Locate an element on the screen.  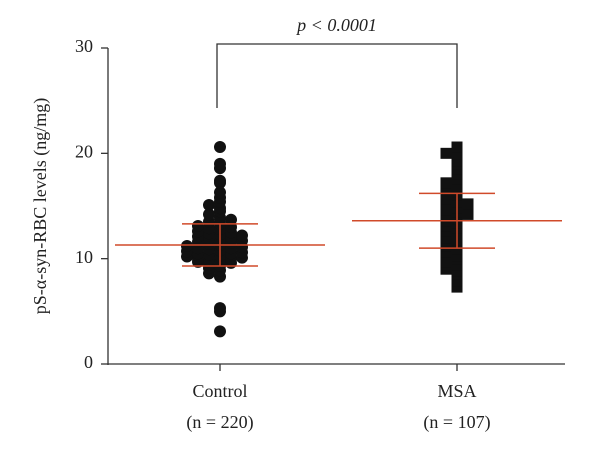
annotation: p < 0.0001 is located at coordinates (336, 25).